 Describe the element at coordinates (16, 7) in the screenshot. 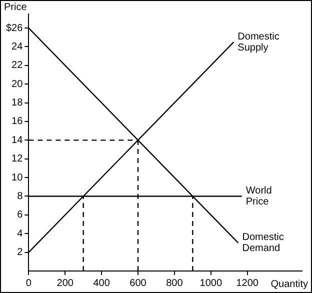

I see `y-axis-title: Price` at that location.